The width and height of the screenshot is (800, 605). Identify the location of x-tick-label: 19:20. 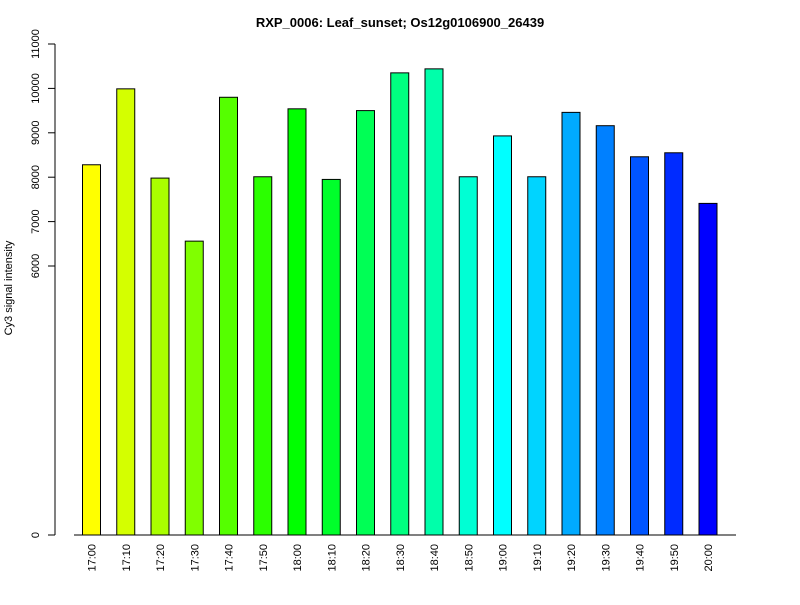
(572, 558).